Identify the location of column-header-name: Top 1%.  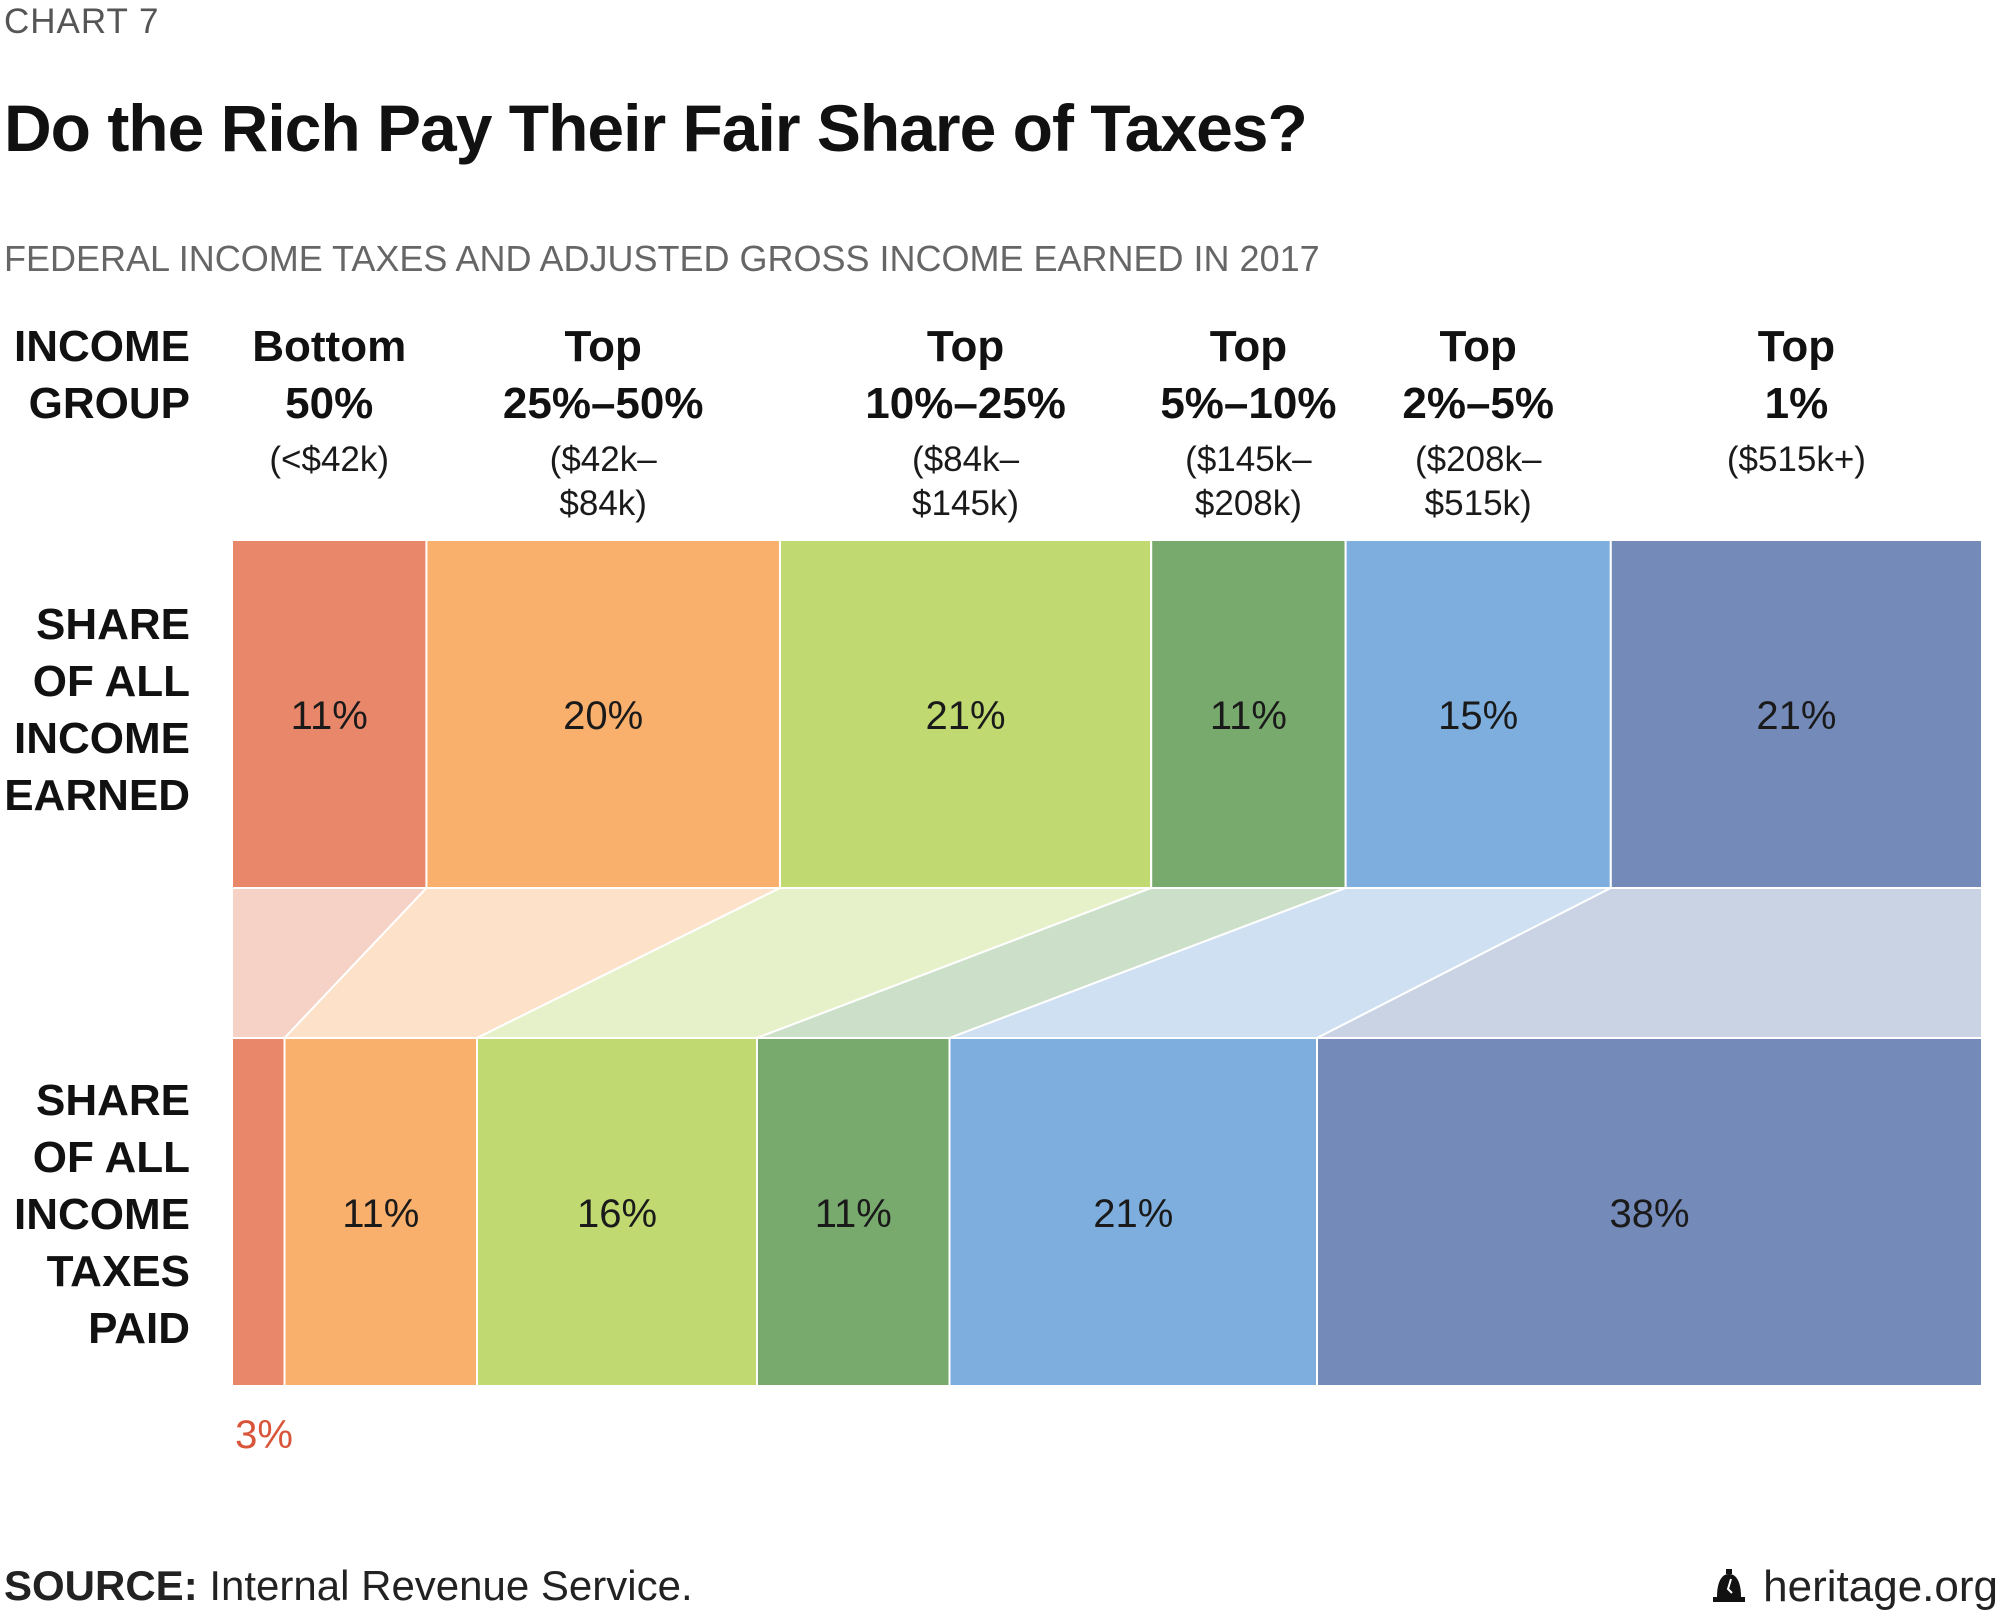
(1796, 375).